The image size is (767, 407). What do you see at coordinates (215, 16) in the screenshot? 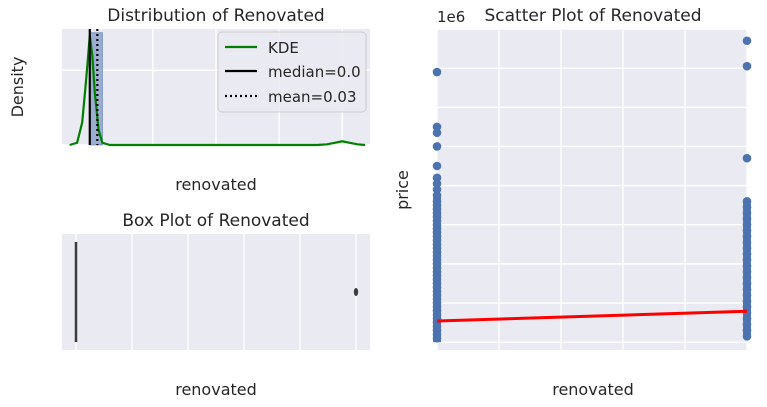
I see `distribution-title: Distribution of Renovated` at bounding box center [215, 16].